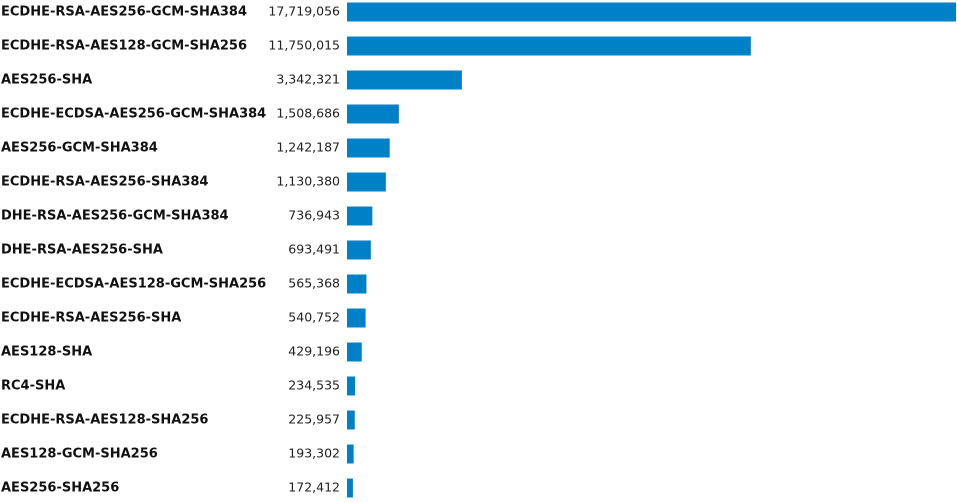 The width and height of the screenshot is (957, 503). Describe the element at coordinates (308, 181) in the screenshot. I see `value-label: 1,130,380` at that location.